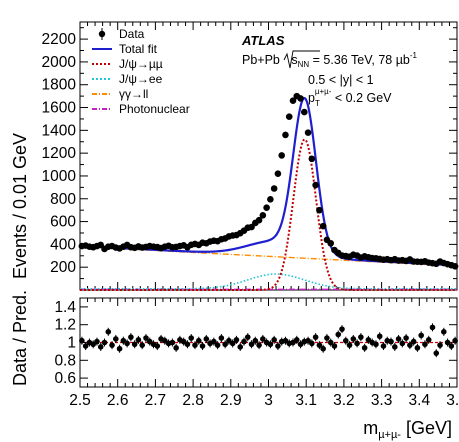 The width and height of the screenshot is (459, 442). What do you see at coordinates (63, 244) in the screenshot?
I see `y-tick-label: 400` at bounding box center [63, 244].